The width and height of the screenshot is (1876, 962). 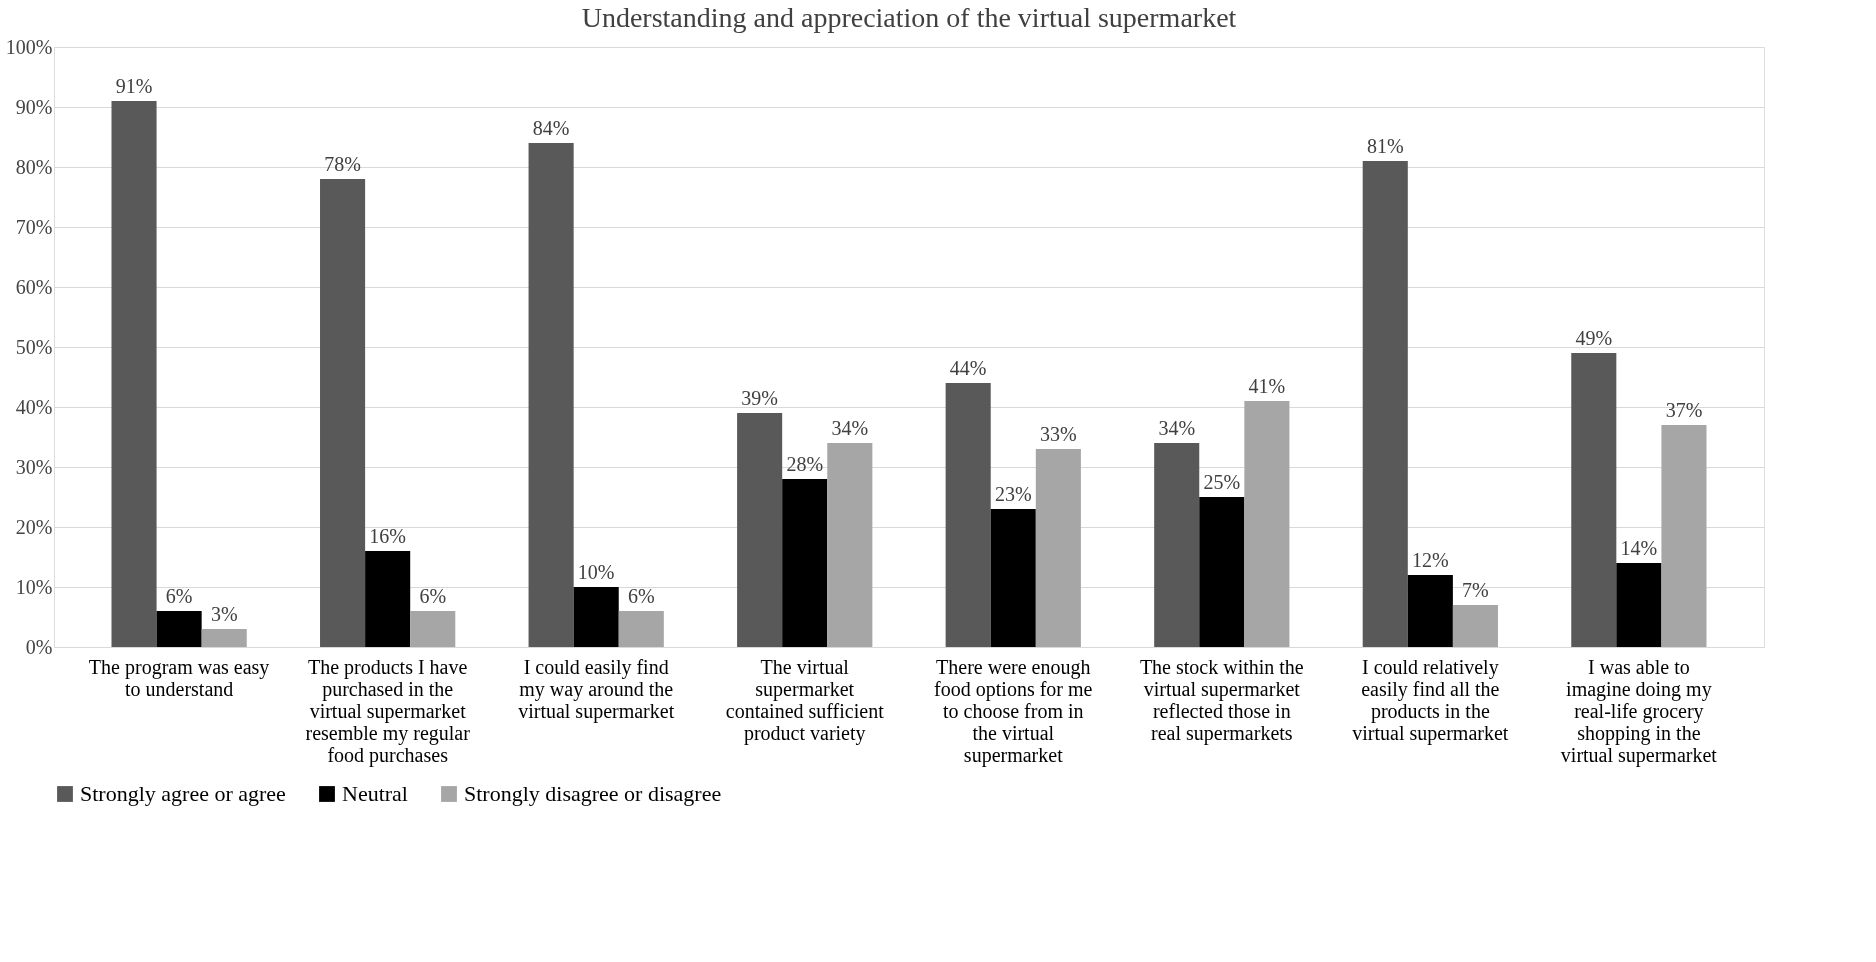 I want to click on data-label: 14%, so click(x=1639, y=548).